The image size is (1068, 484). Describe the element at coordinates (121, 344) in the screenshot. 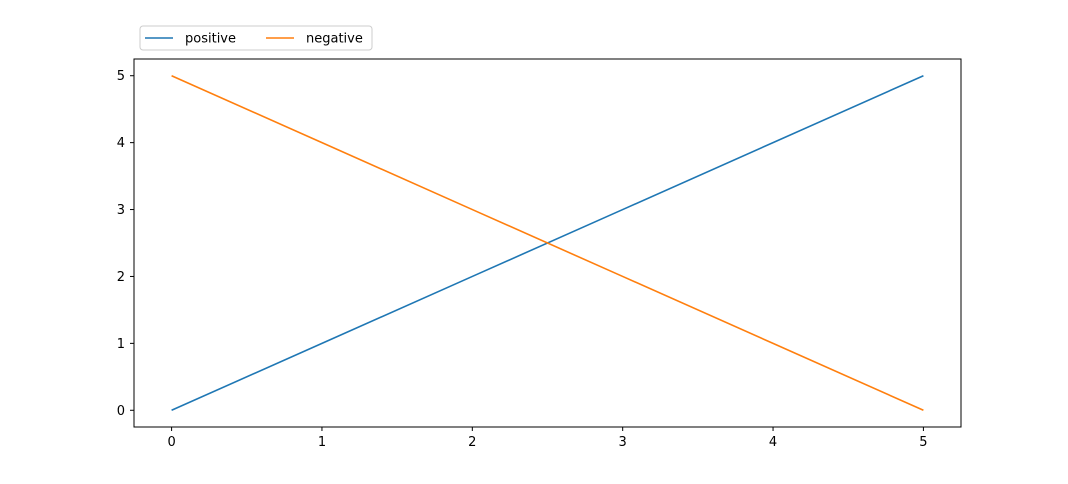

I see `y-tick-label: 1` at that location.